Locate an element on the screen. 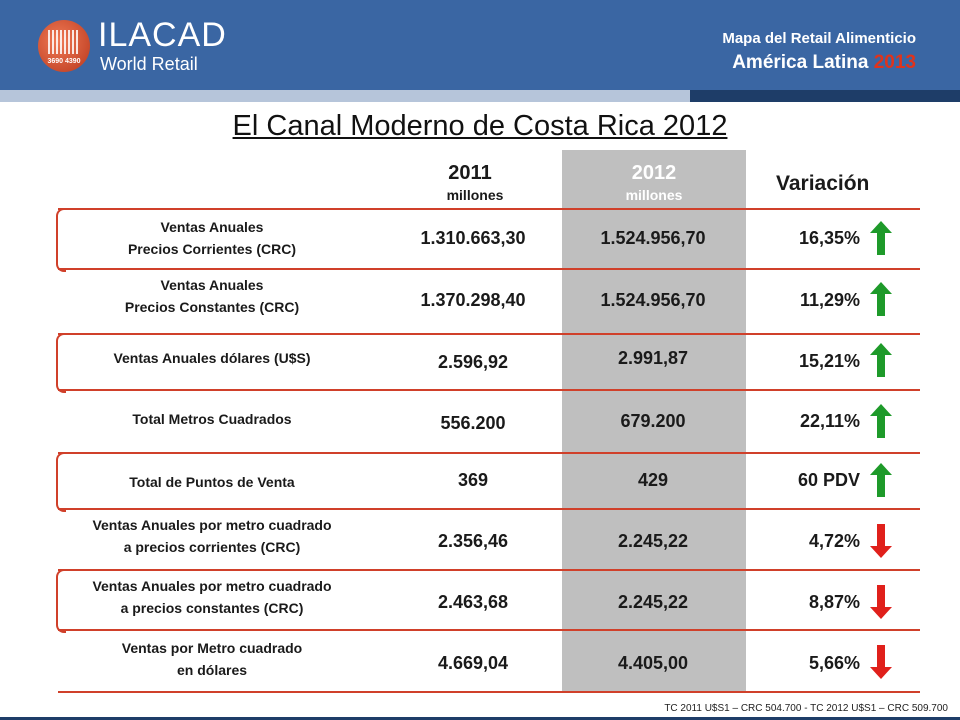 The image size is (960, 720). row-label-line-1: Total Metros Cuadrados is located at coordinates (212, 419).